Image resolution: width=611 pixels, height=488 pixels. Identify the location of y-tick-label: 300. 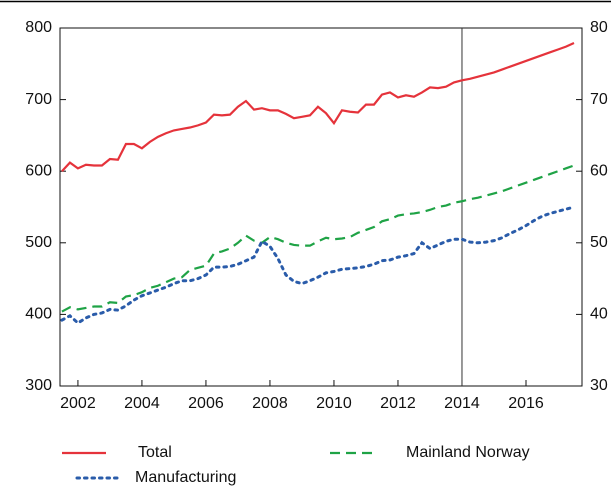
(38, 385).